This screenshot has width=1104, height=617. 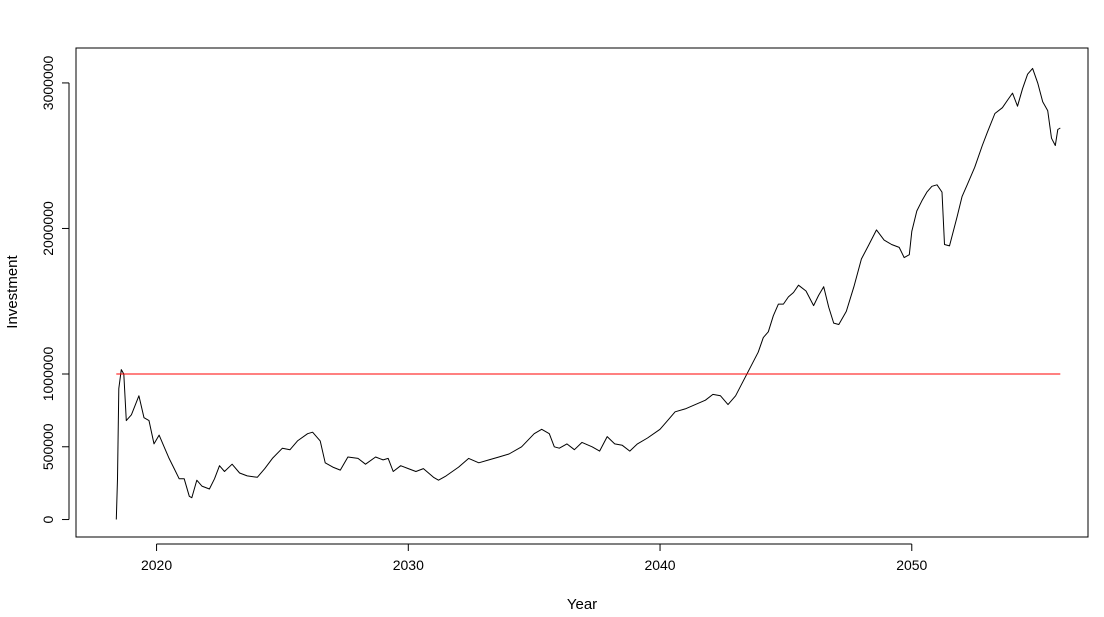 What do you see at coordinates (48, 446) in the screenshot?
I see `y-tick-label: 500000` at bounding box center [48, 446].